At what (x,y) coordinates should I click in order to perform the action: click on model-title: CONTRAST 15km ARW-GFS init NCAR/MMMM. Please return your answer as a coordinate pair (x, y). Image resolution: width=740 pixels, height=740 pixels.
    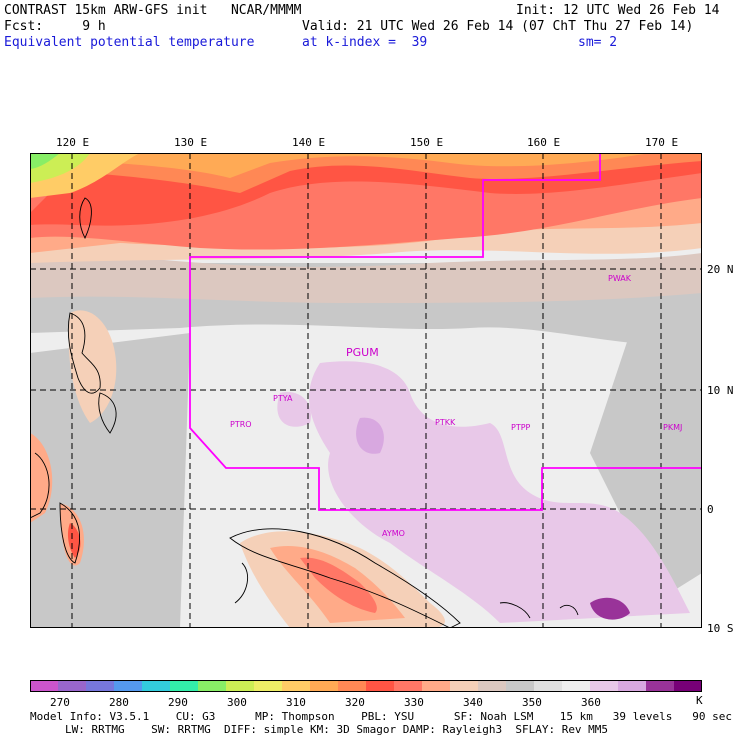
    Looking at the image, I should click on (153, 10).